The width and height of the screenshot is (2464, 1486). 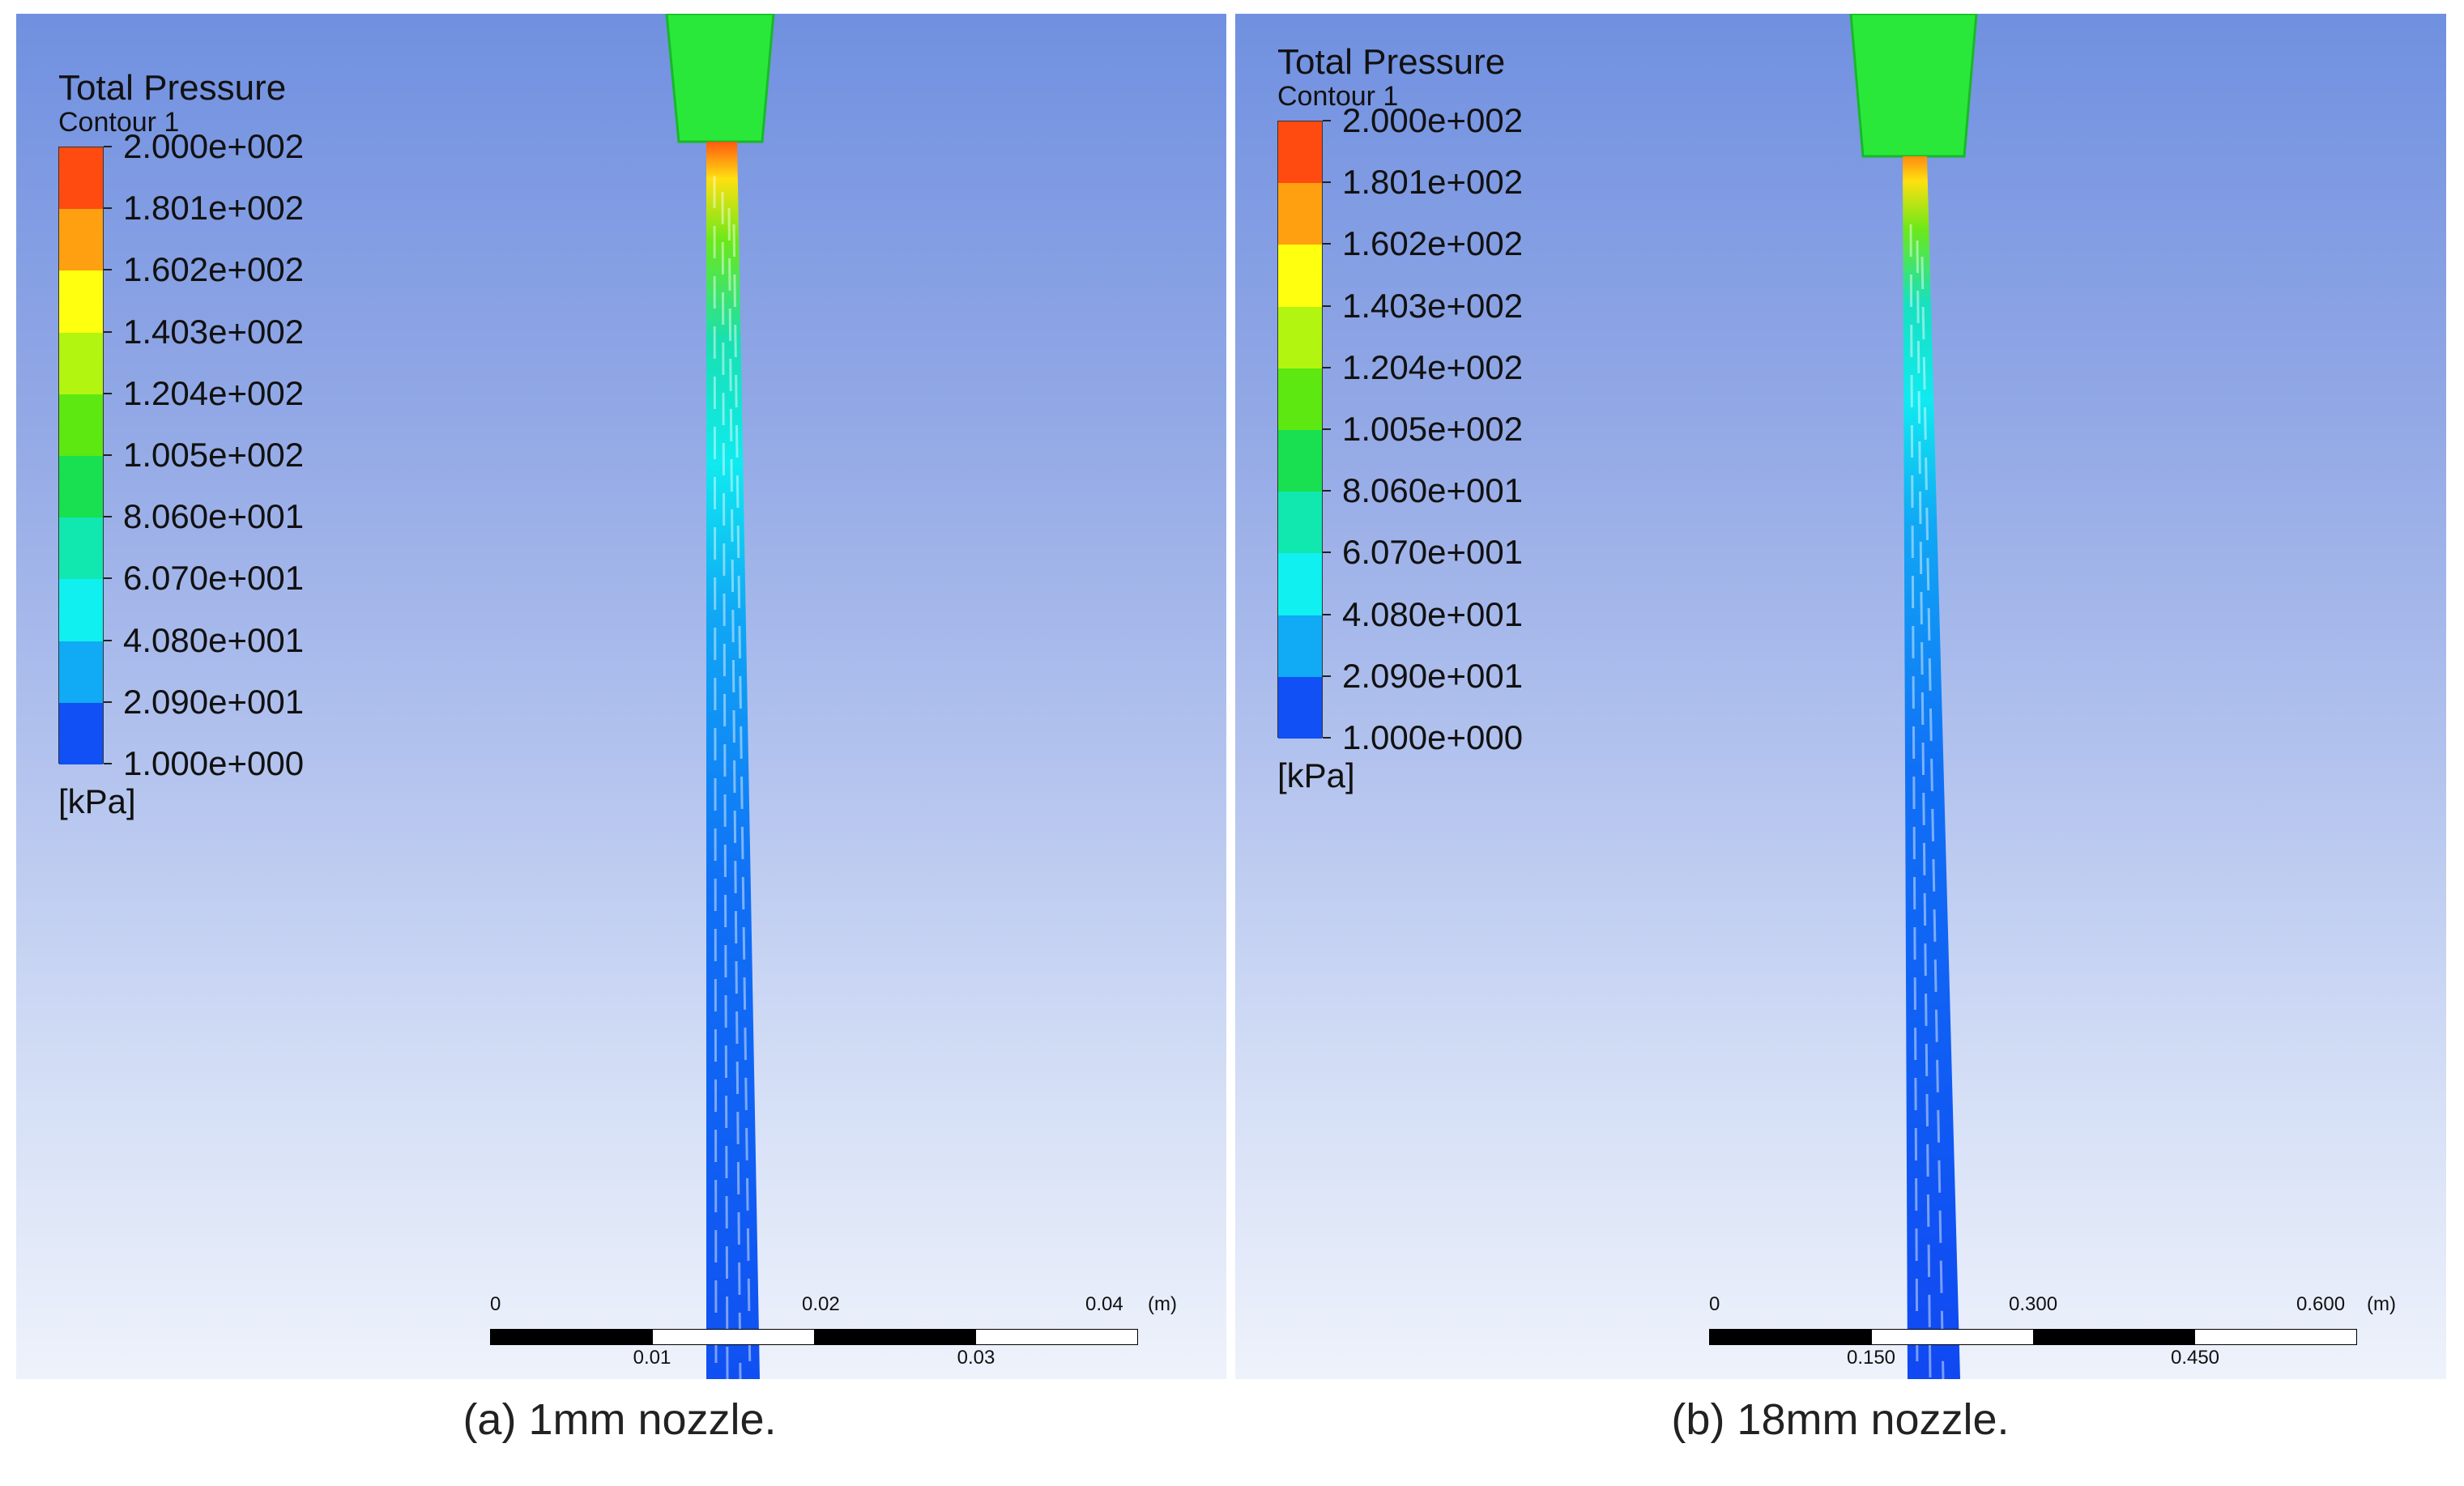 What do you see at coordinates (1913, 86) in the screenshot?
I see `nozzle-b` at bounding box center [1913, 86].